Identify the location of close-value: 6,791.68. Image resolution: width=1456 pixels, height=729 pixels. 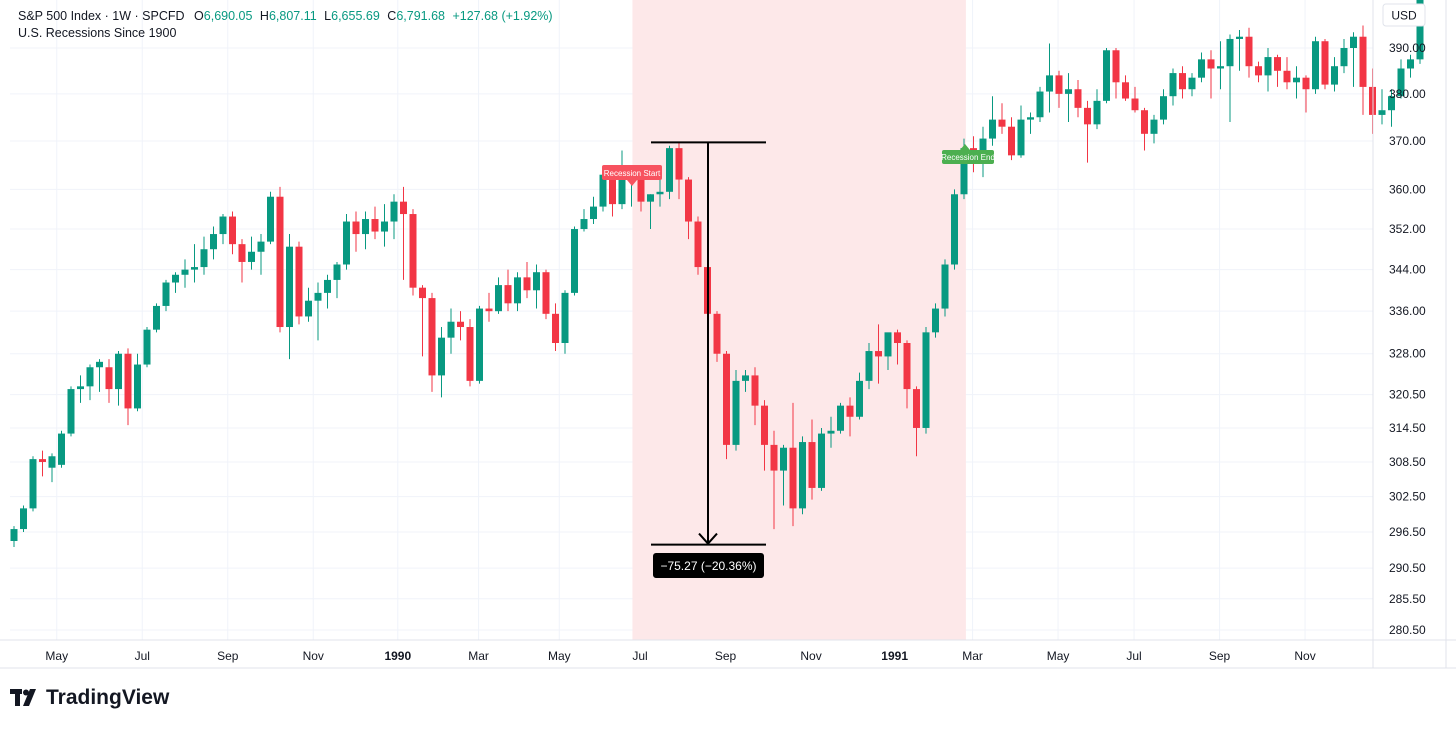
(420, 16).